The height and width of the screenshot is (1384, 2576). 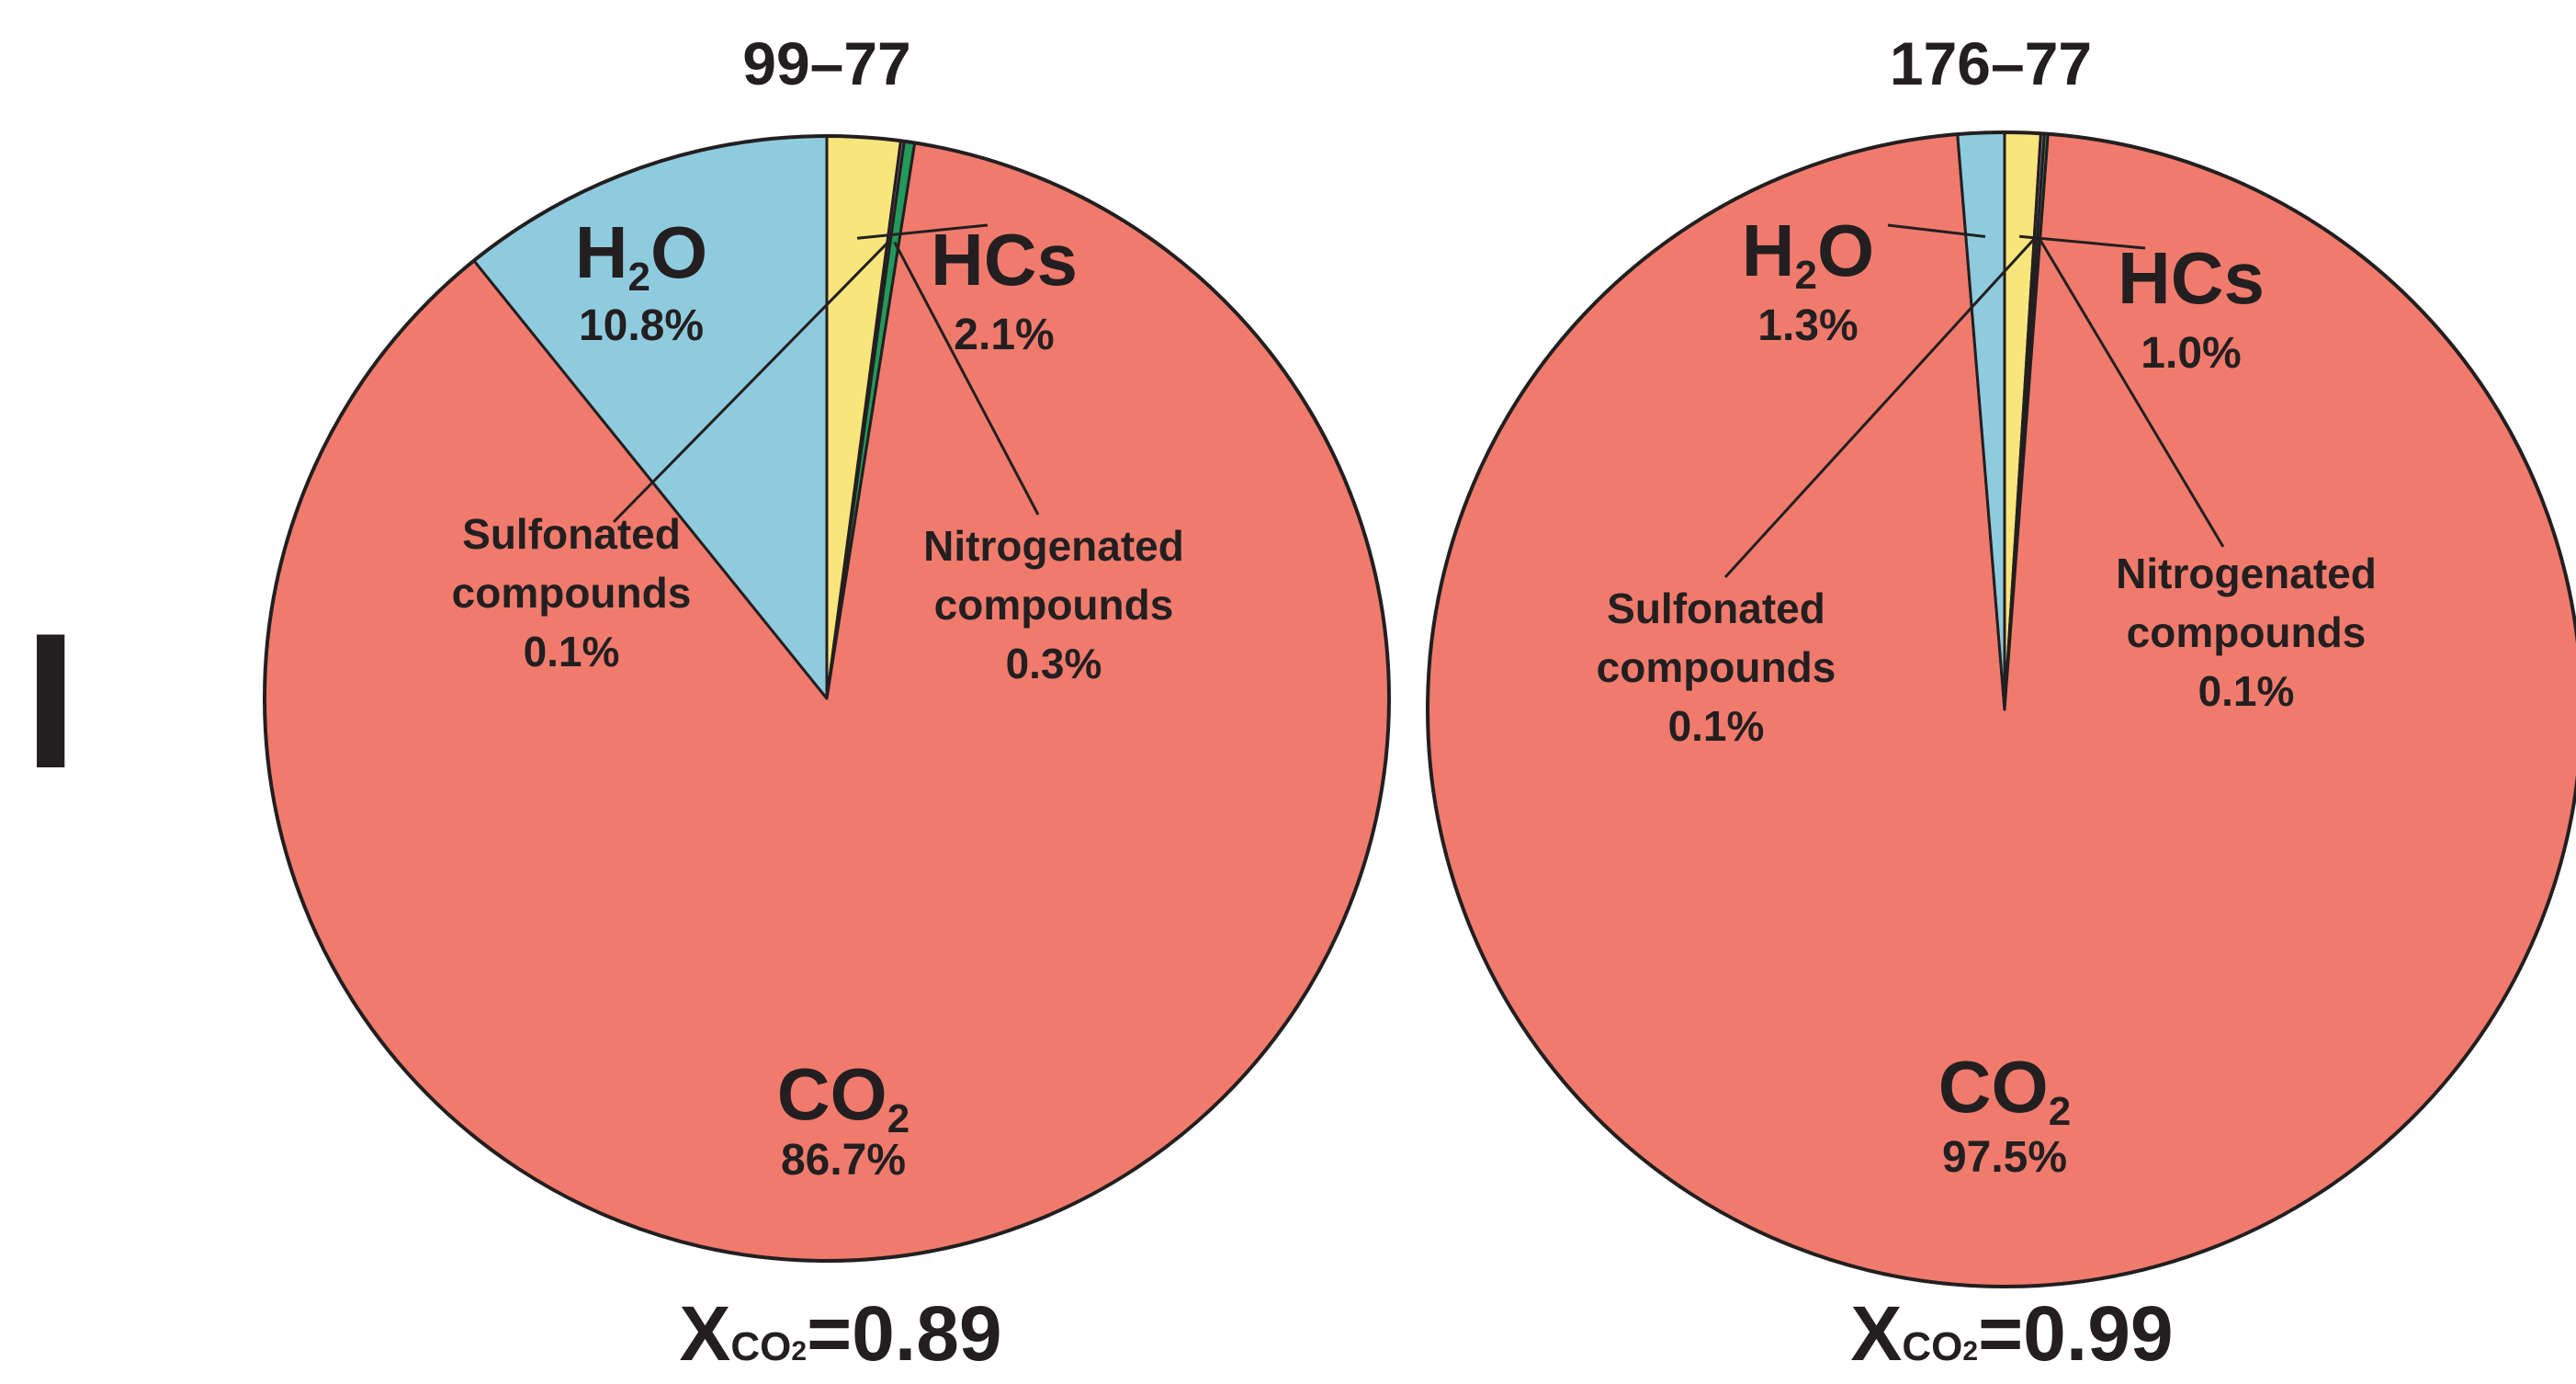 I want to click on xco2-value: XCO2=0.99, so click(x=2011, y=1333).